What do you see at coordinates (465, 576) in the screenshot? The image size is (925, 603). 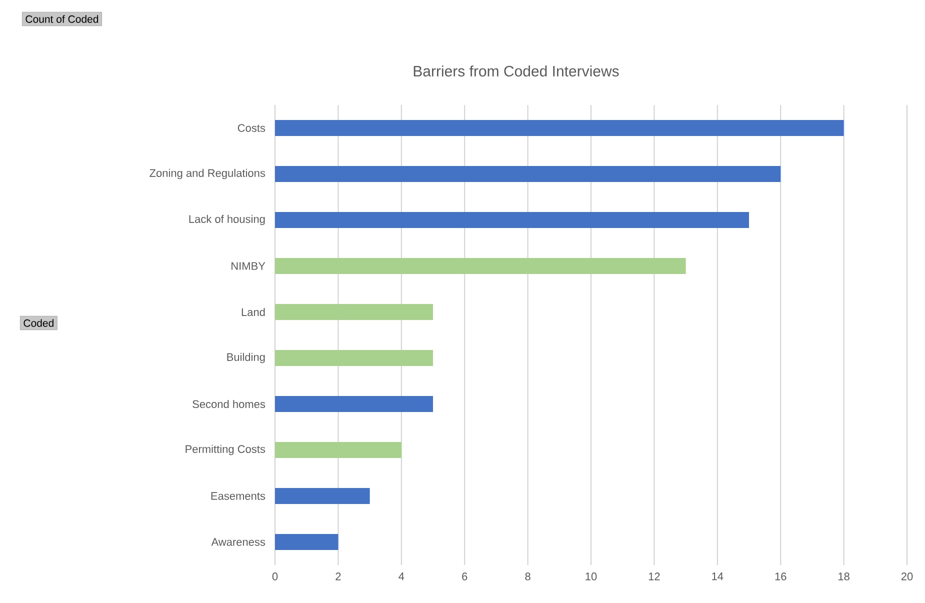 I see `x-tick-label: 6` at bounding box center [465, 576].